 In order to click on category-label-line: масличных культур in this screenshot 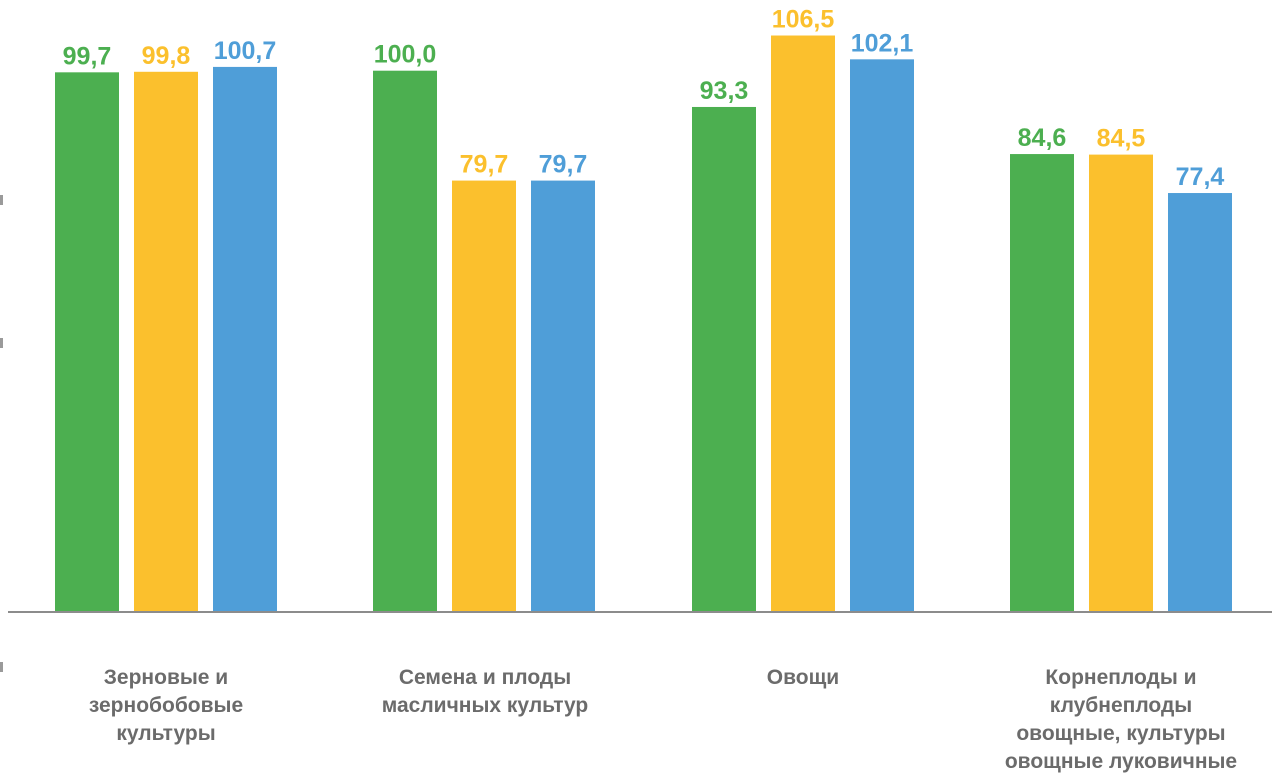, I will do `click(485, 705)`.